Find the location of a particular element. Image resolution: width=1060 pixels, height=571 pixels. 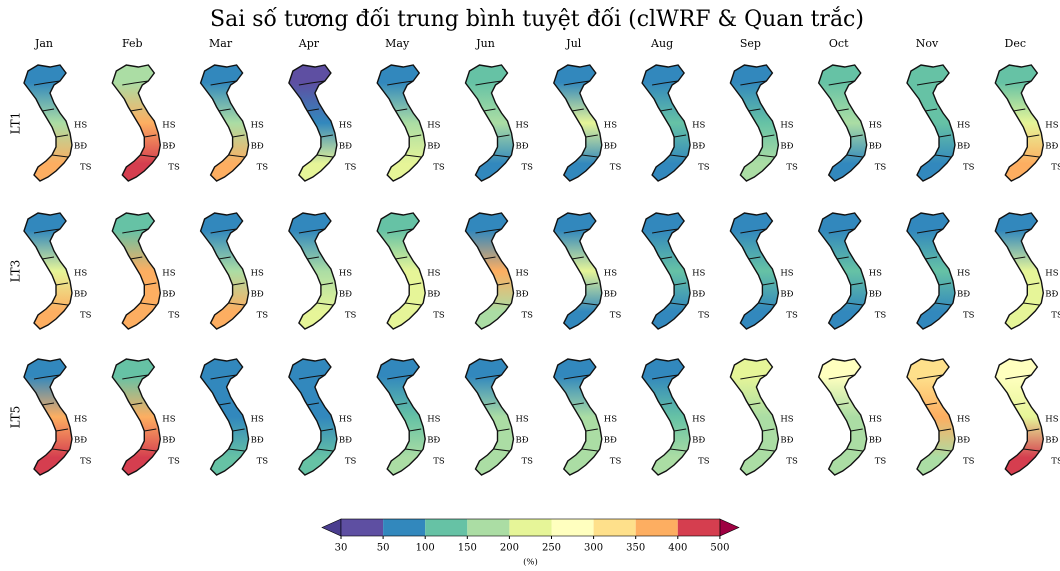

month-label: Jul is located at coordinates (573, 43).